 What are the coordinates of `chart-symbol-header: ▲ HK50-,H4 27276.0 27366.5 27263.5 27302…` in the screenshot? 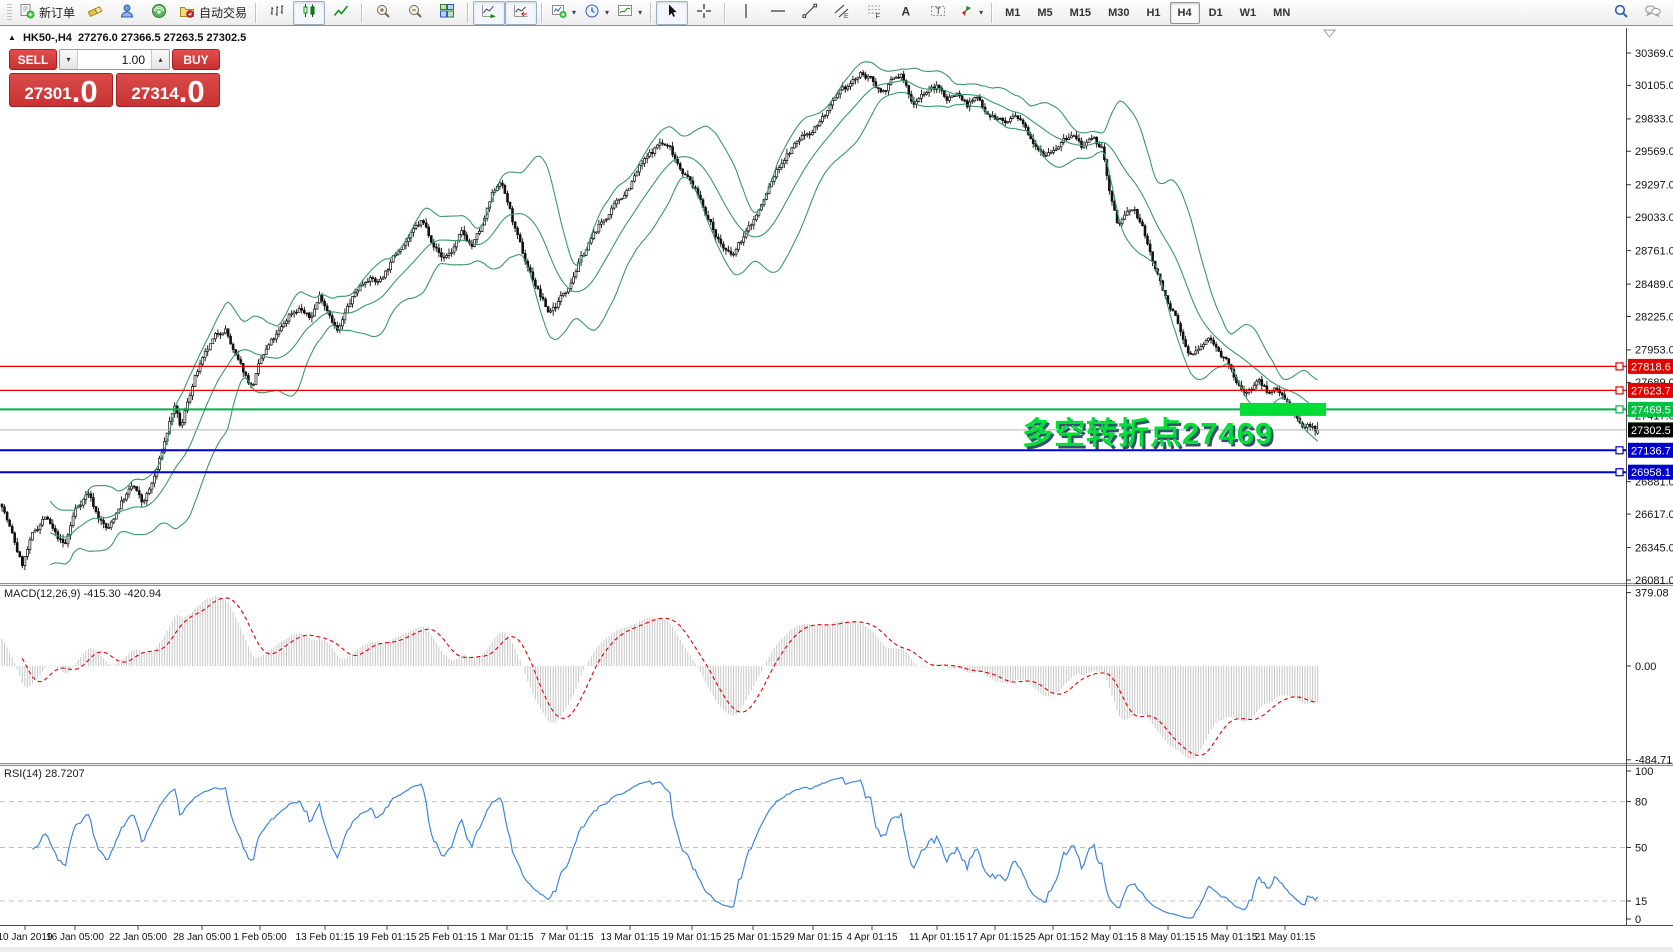 It's located at (127, 38).